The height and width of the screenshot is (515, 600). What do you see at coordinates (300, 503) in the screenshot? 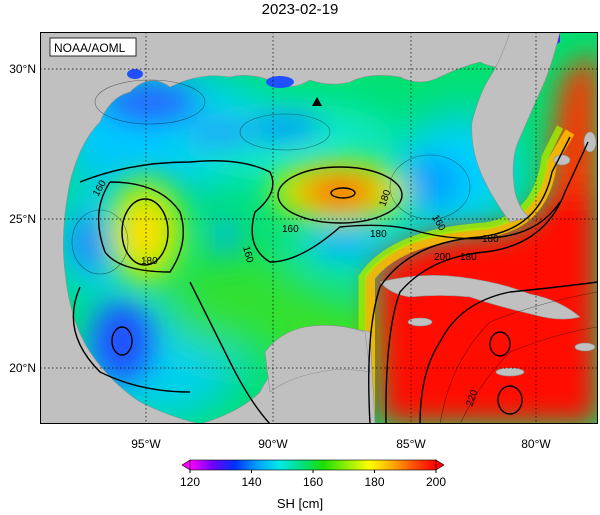
I see `colorbar-label: SH [cm]` at bounding box center [300, 503].